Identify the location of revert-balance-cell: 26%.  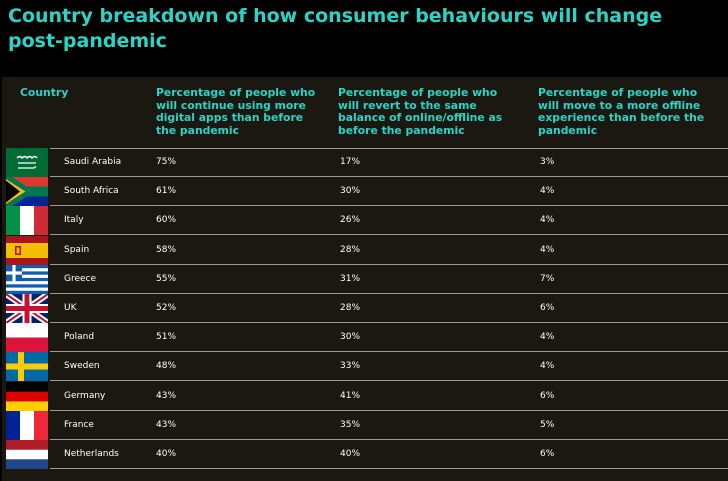
(350, 220).